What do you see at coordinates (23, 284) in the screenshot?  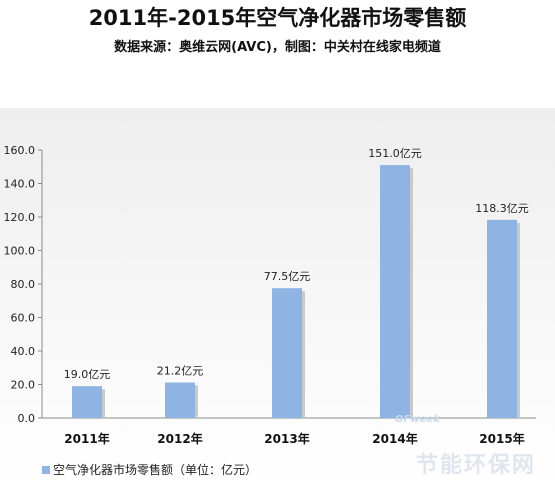 I see `y-tick-label: 80.0` at bounding box center [23, 284].